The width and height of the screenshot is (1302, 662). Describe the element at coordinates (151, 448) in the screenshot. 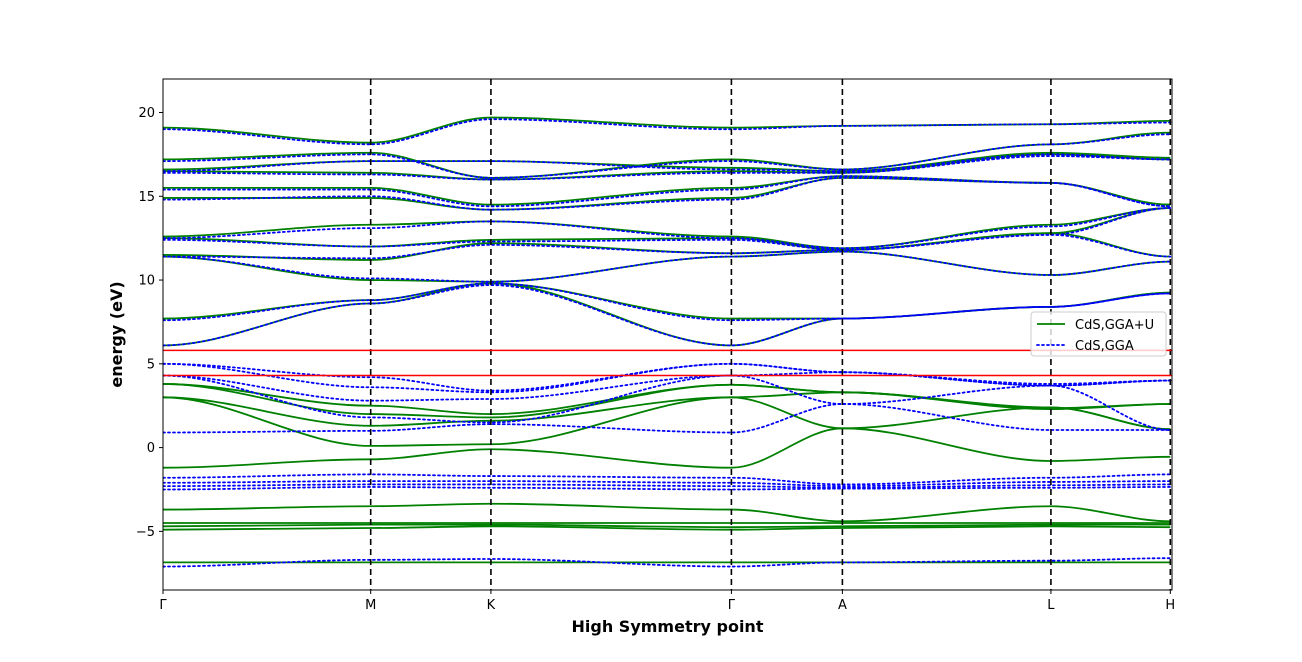

I see `y-tick-label: 0` at that location.